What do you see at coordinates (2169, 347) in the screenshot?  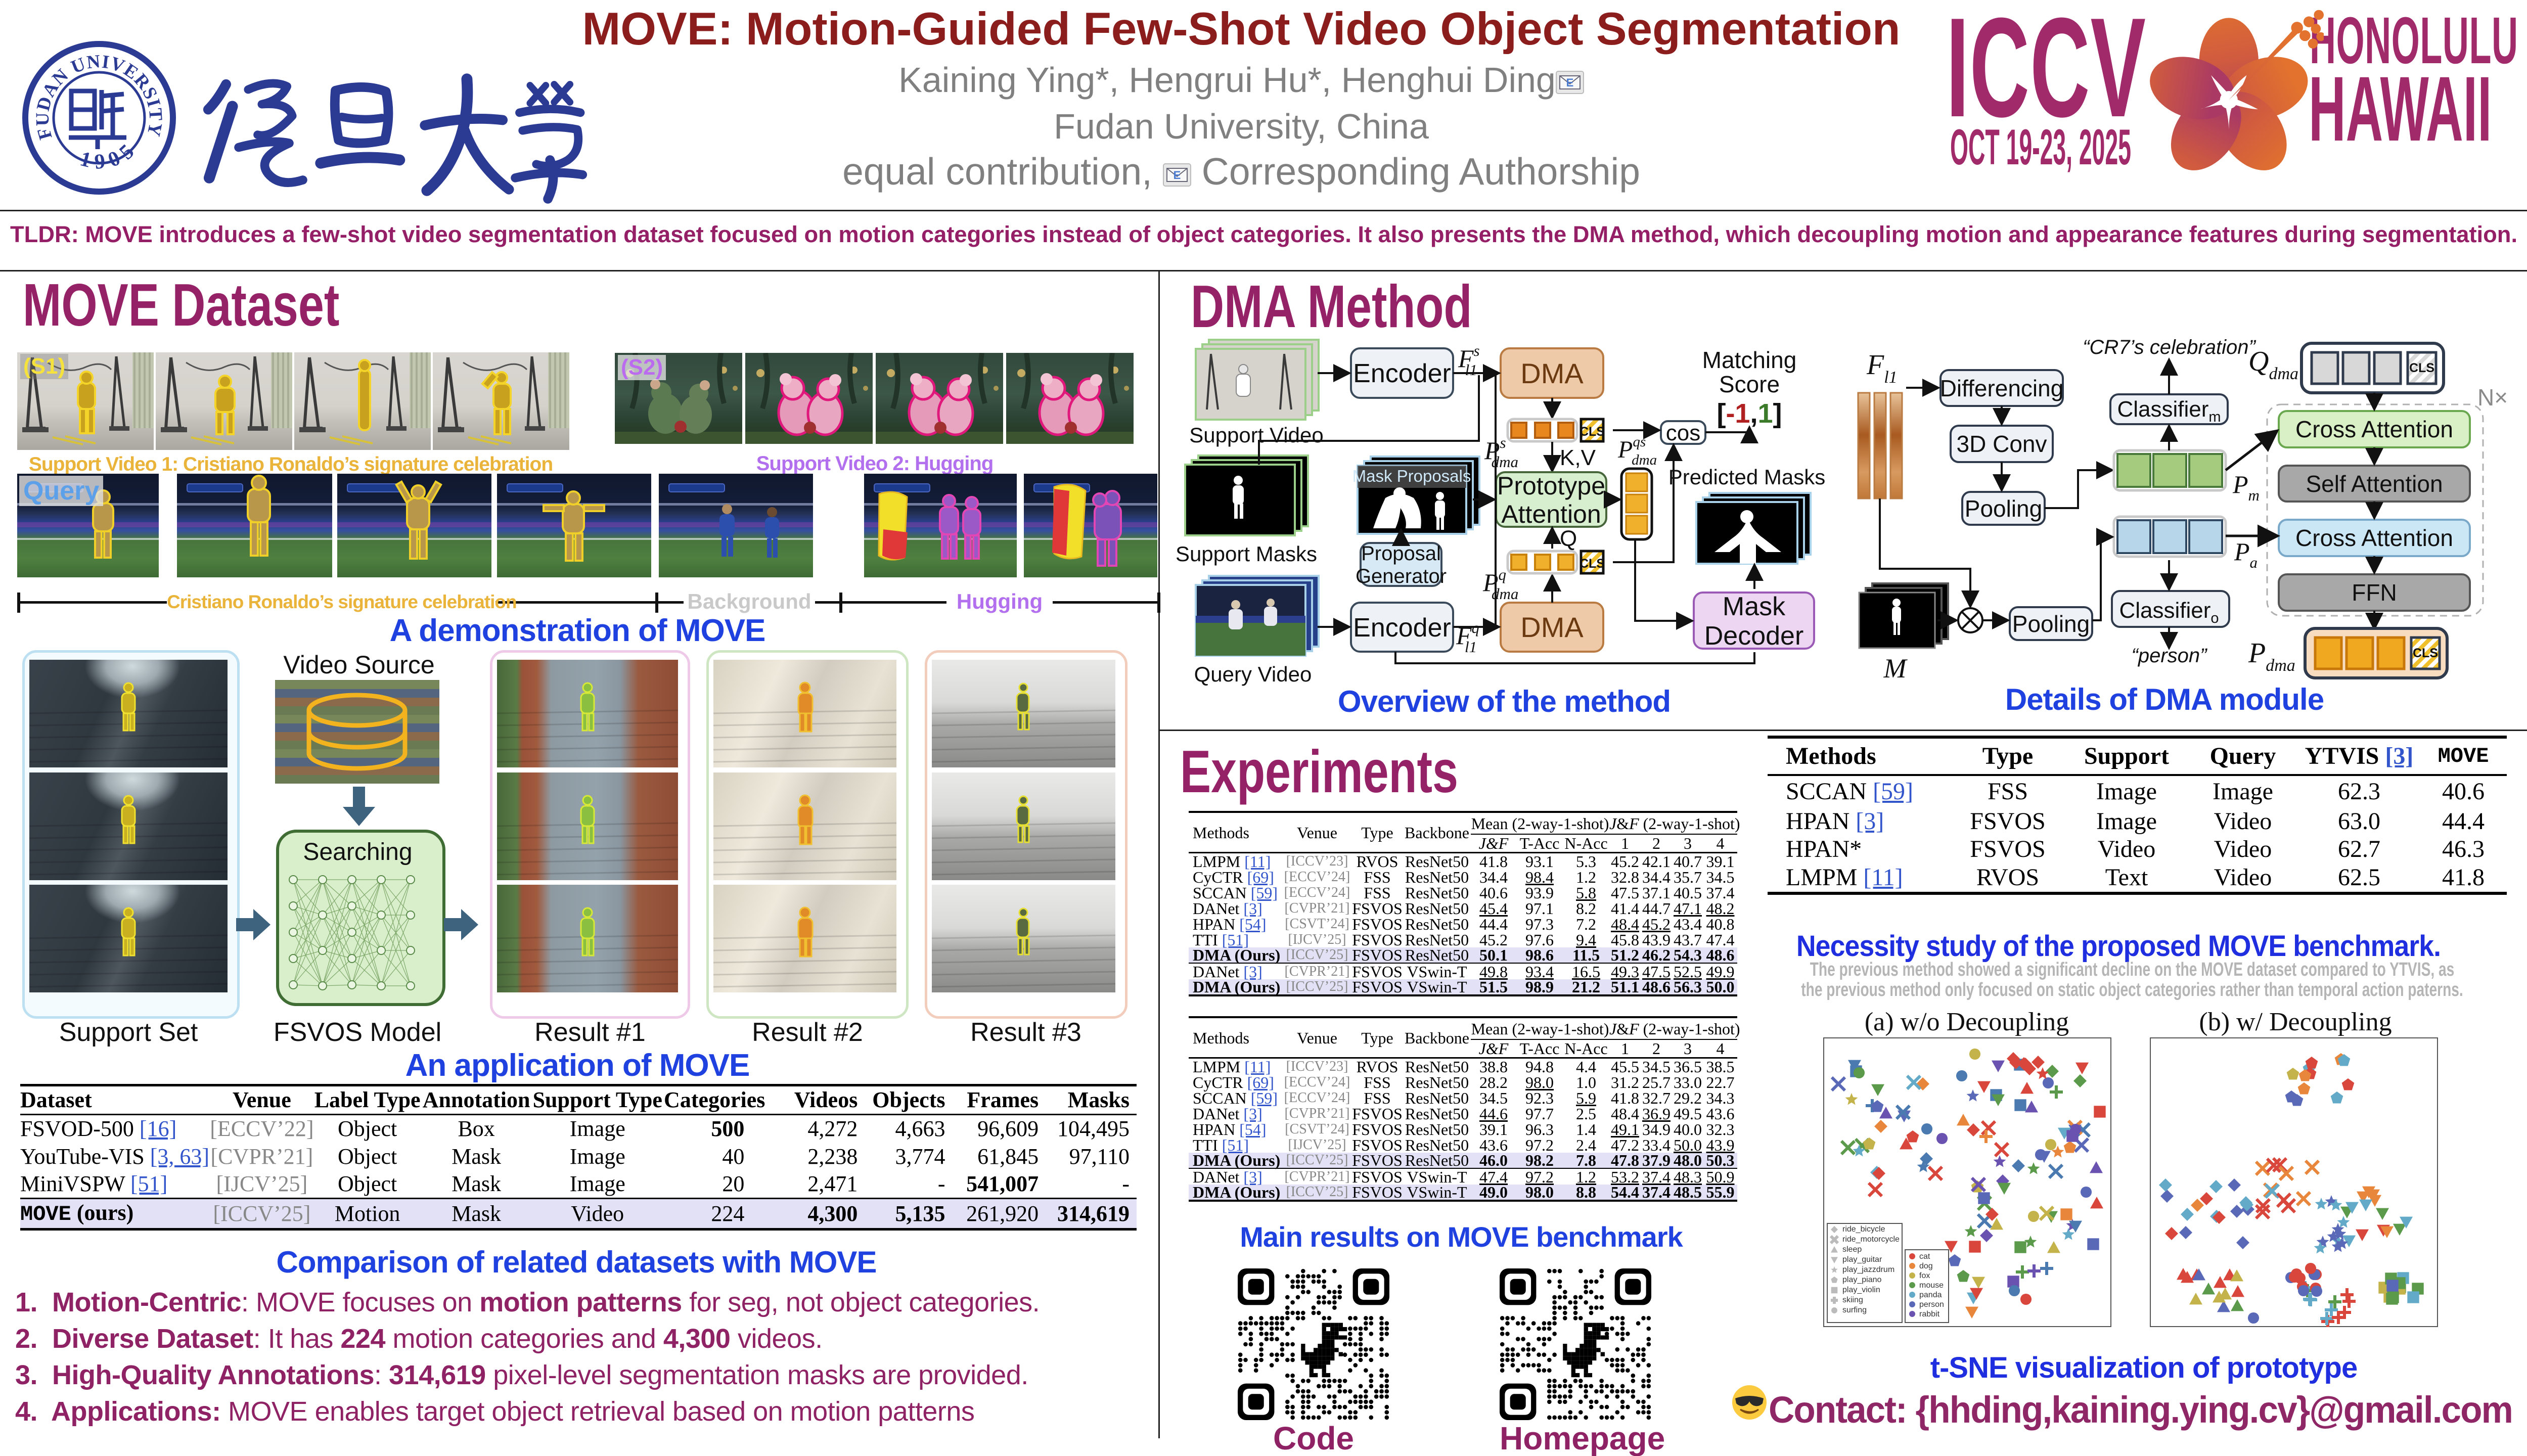 I see `svg-text: “CR7’s celebration”` at bounding box center [2169, 347].